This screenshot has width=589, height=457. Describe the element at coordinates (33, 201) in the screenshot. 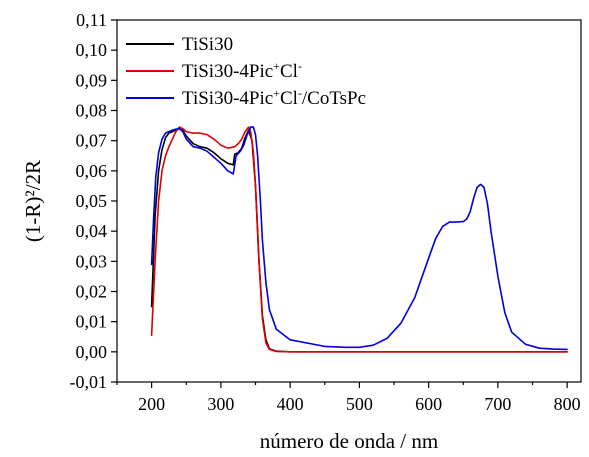

I see `y-axis-title: (1-R)²/2R` at that location.